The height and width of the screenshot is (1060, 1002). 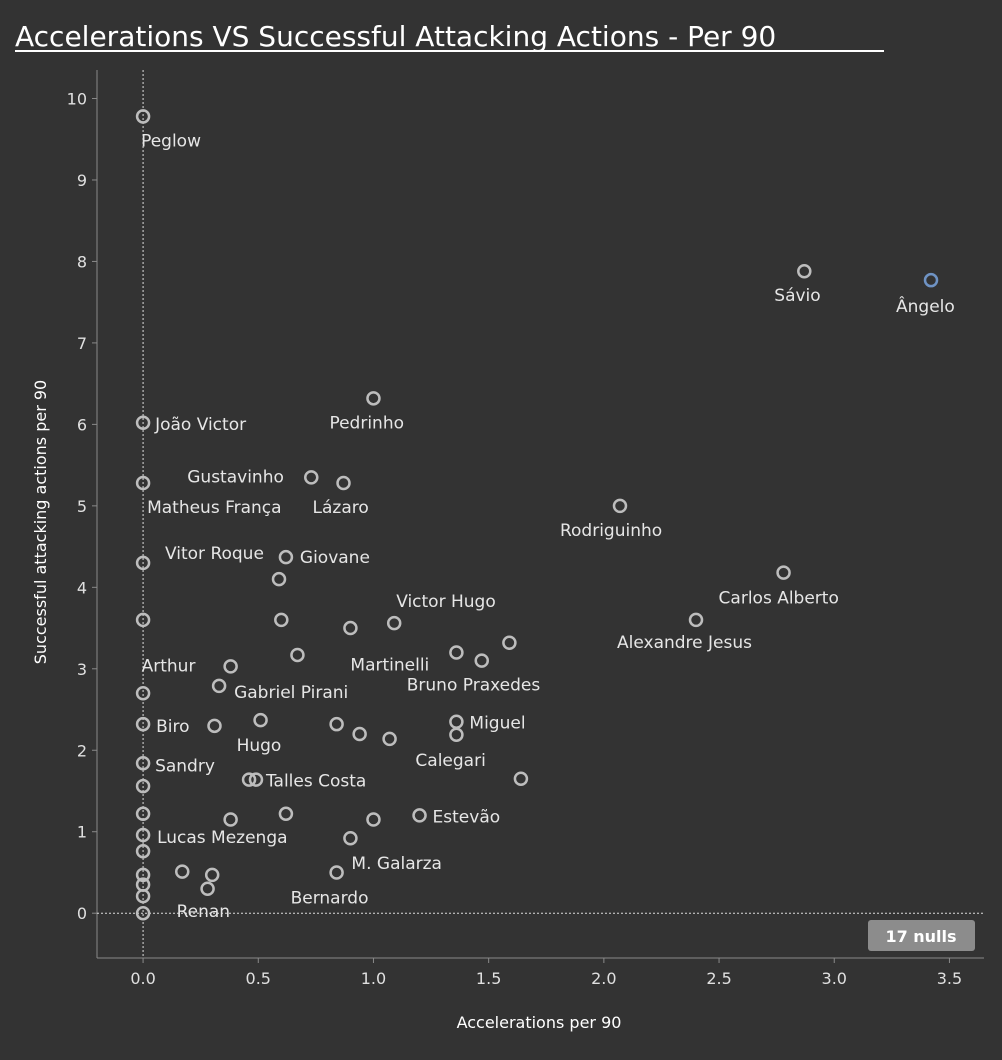 What do you see at coordinates (373, 978) in the screenshot?
I see `x-tick-label: 1.0` at bounding box center [373, 978].